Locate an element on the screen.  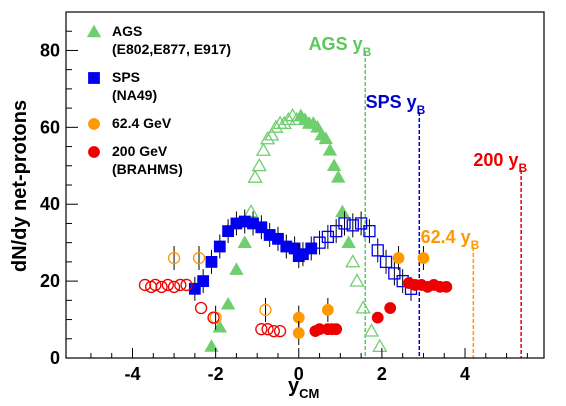
x-tick-label: 2 is located at coordinates (382, 374).